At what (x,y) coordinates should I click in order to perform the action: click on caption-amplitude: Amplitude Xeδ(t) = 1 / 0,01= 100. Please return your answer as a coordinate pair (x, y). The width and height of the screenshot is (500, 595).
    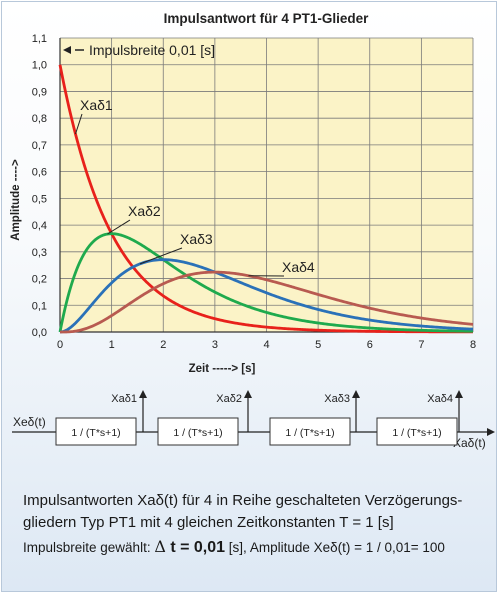
    Looking at the image, I should click on (347, 547).